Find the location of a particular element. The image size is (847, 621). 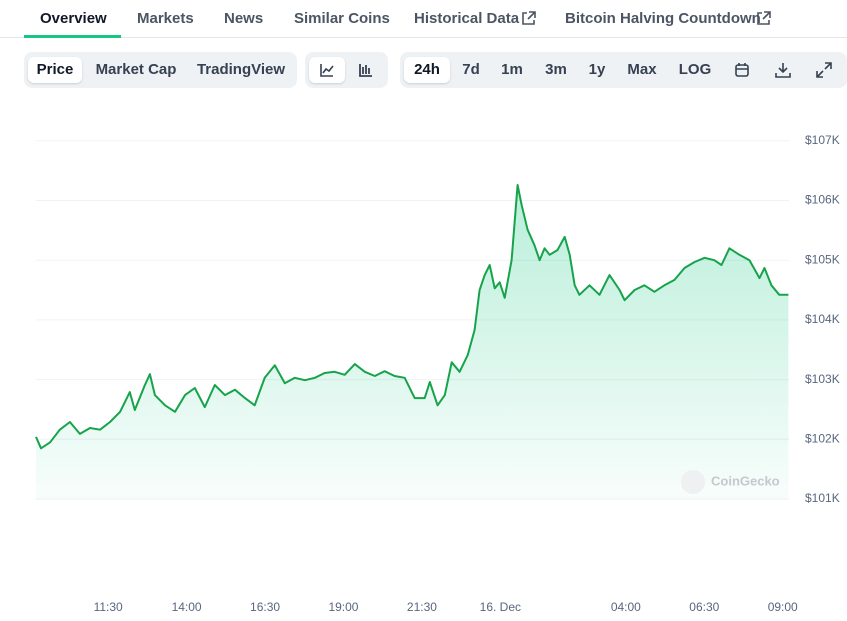

range-button: 24h is located at coordinates (427, 70).